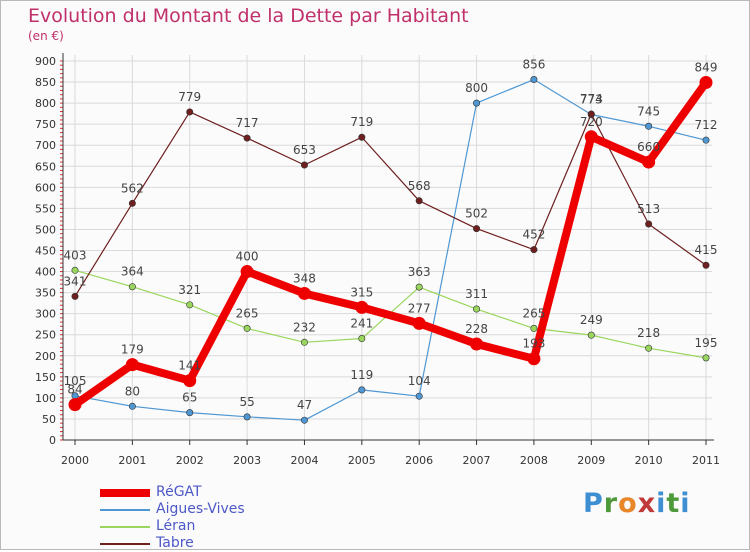  I want to click on data-label: 321, so click(189, 290).